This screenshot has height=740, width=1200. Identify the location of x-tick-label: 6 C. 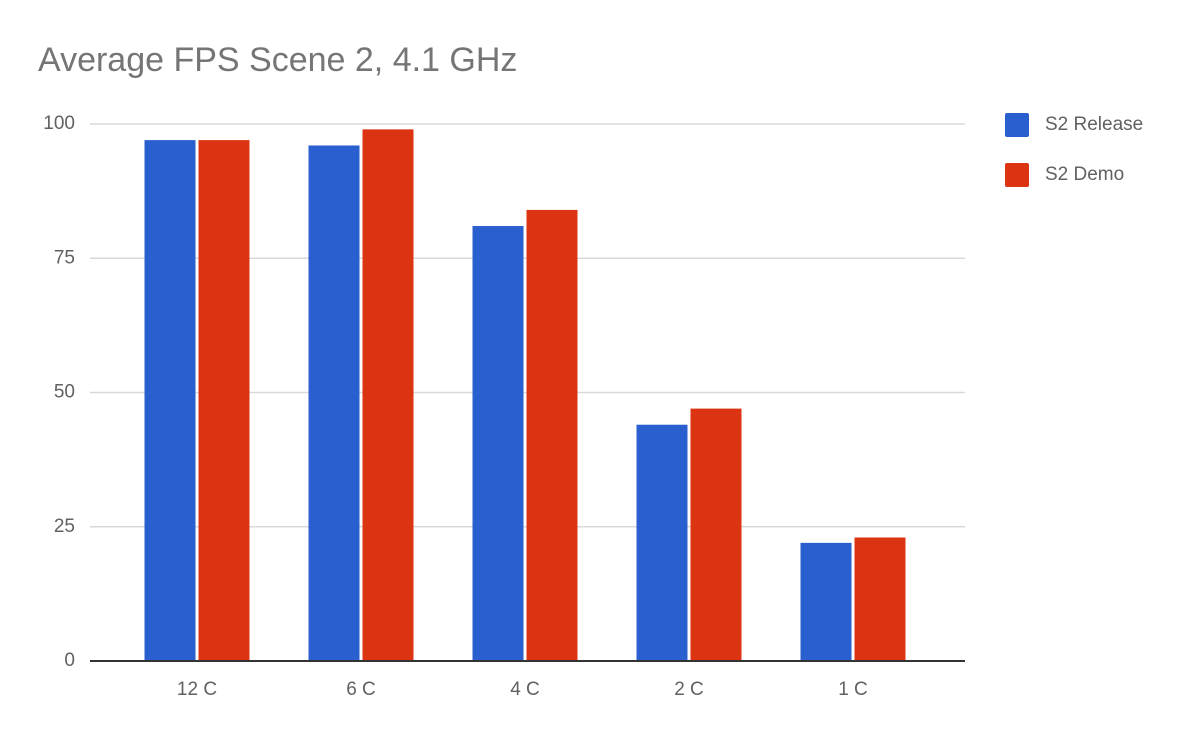
(361, 689).